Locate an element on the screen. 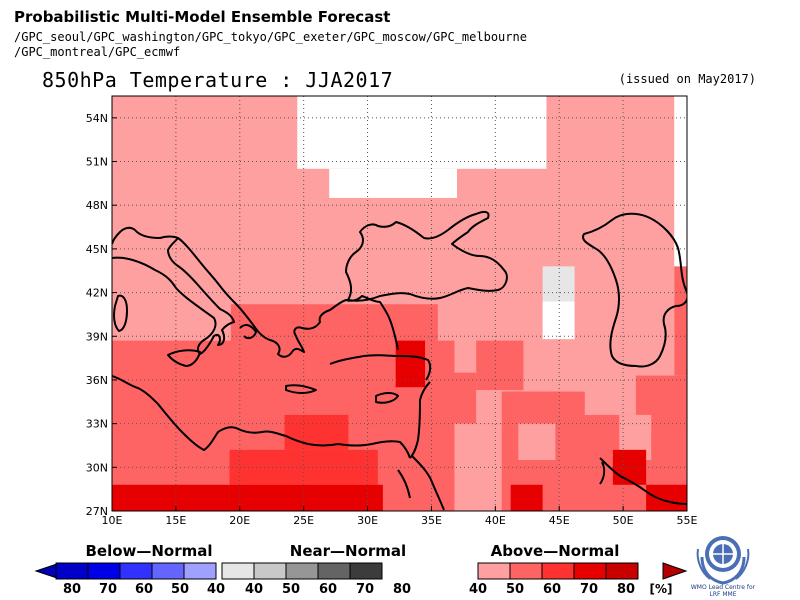 The image size is (800, 600). sicily-coast is located at coordinates (184, 358).